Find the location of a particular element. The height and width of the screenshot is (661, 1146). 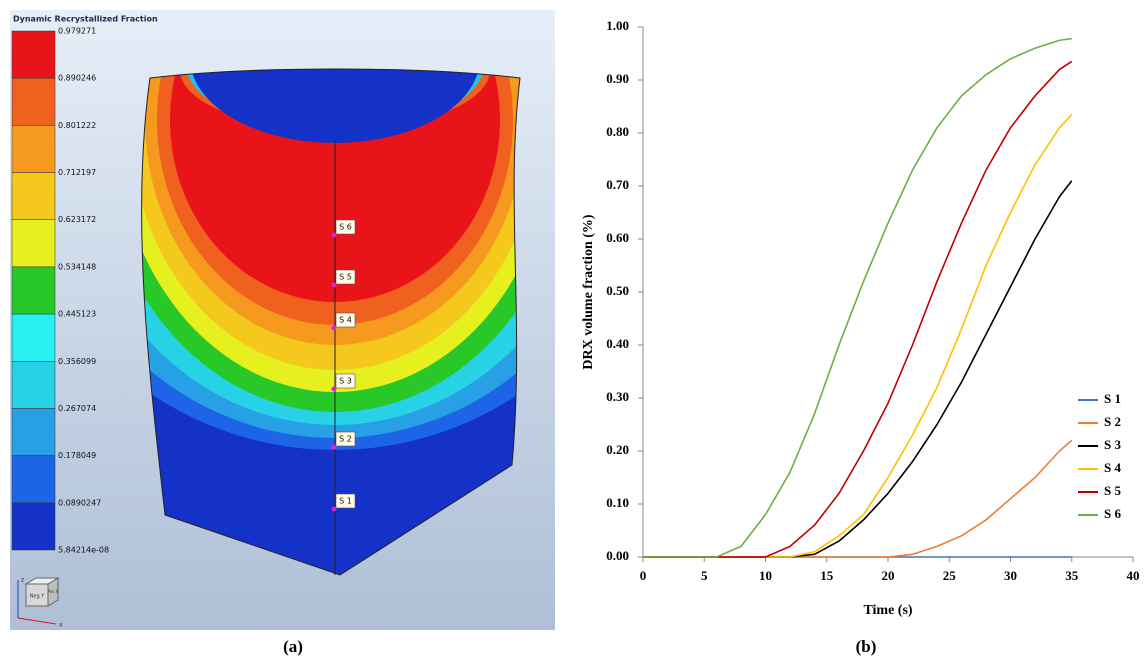

x-tick-label: 25 is located at coordinates (950, 575).